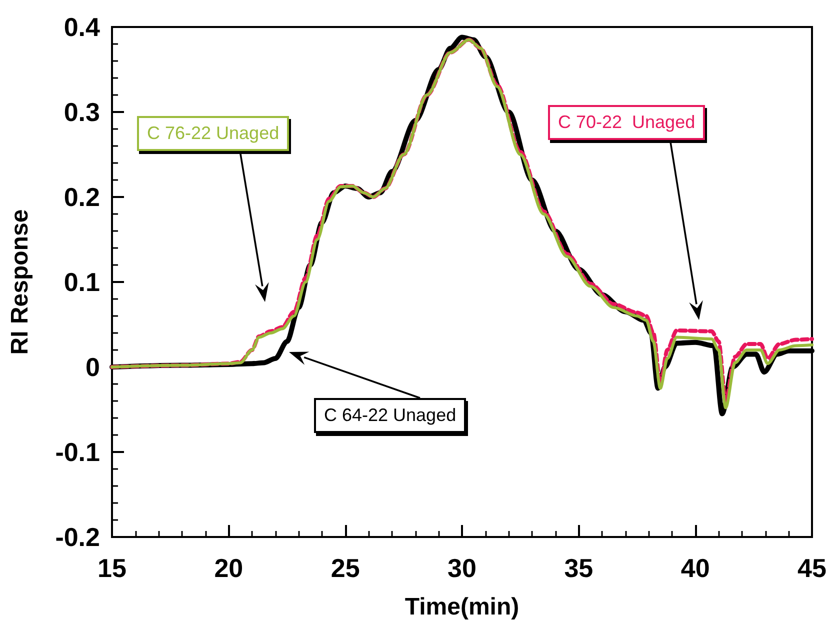  I want to click on x-tick-label: 25, so click(345, 568).